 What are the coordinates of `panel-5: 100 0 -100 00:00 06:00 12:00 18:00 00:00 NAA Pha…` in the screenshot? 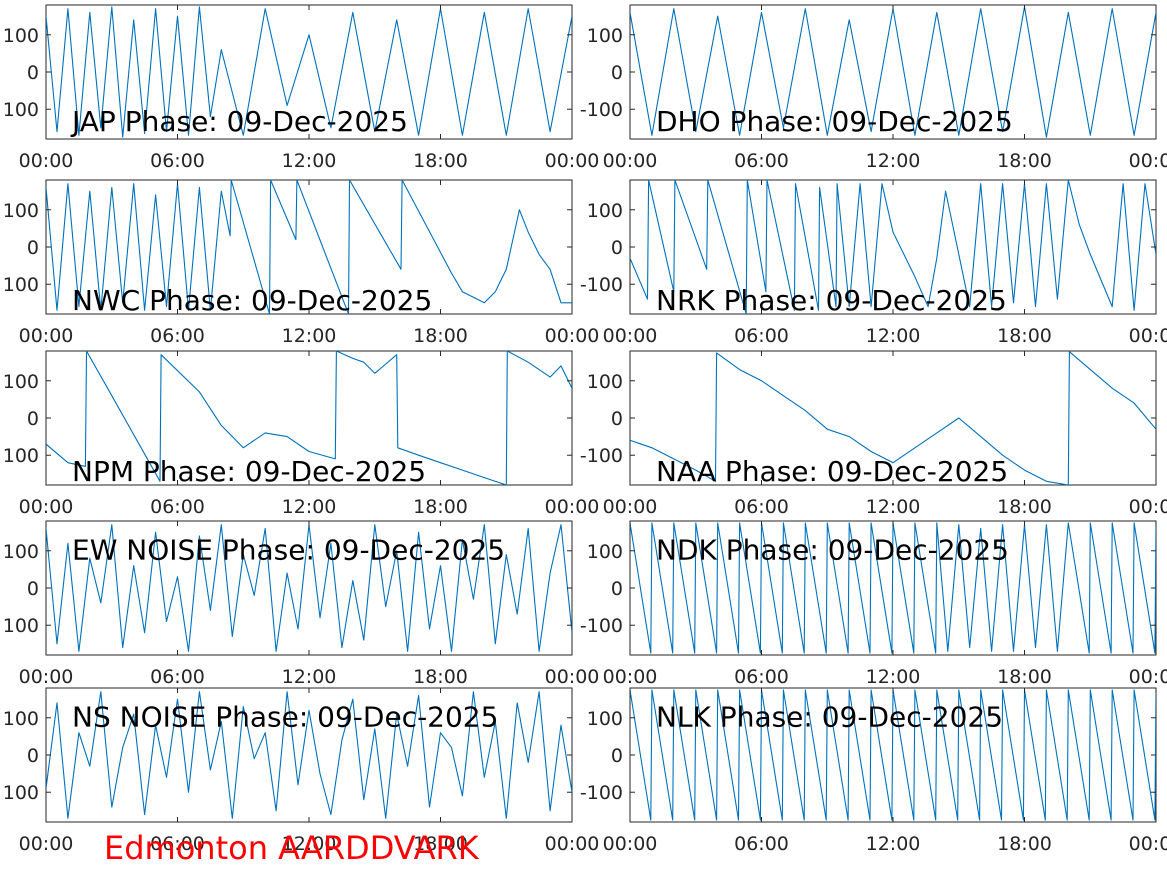 It's located at (873, 434).